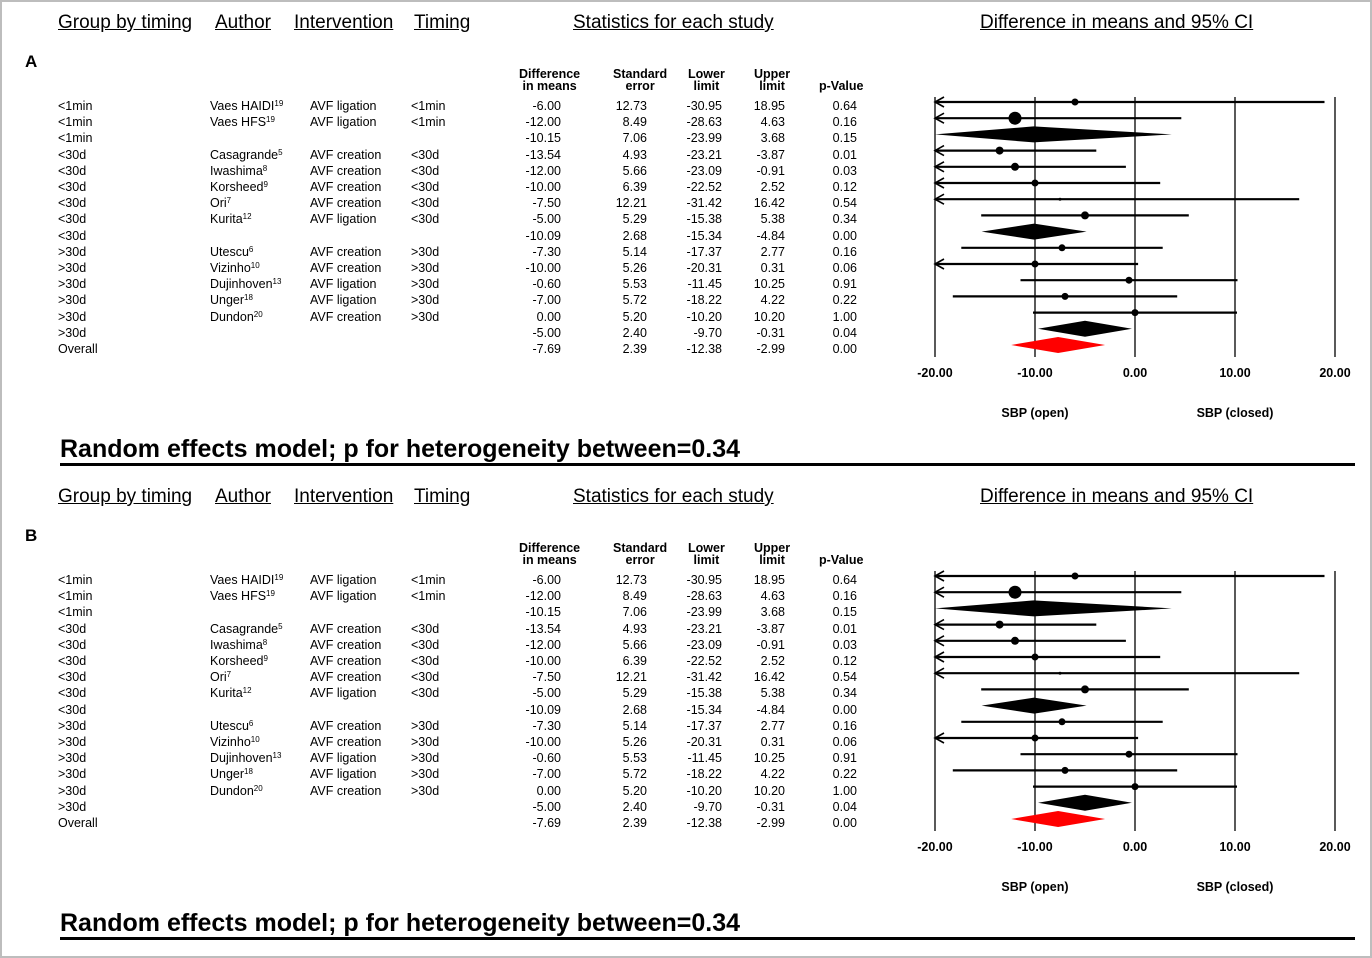 This screenshot has width=1372, height=958. What do you see at coordinates (841, 560) in the screenshot?
I see `column-header-p: p-Value` at bounding box center [841, 560].